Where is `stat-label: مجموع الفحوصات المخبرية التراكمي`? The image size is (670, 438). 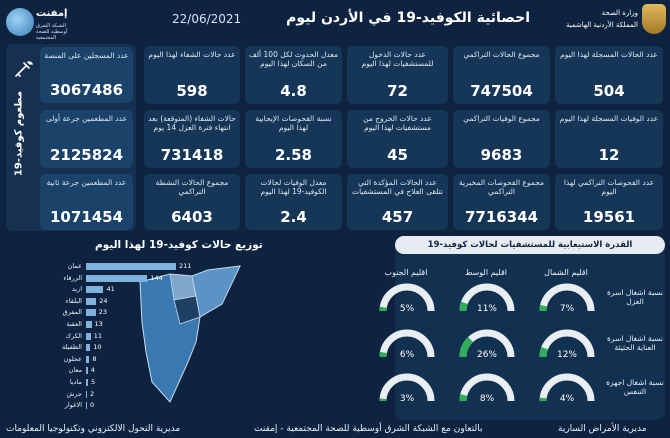
stat-label: مجموع الفحوصات المخبرية التراكمي is located at coordinates (501, 187).